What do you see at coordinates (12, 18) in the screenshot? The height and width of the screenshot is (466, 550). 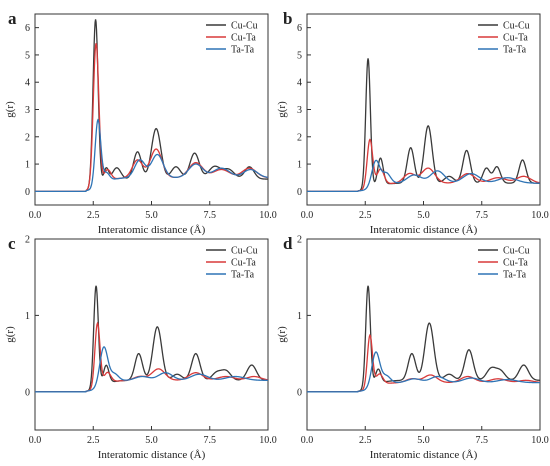 I see `panel-label: a` at bounding box center [12, 18].